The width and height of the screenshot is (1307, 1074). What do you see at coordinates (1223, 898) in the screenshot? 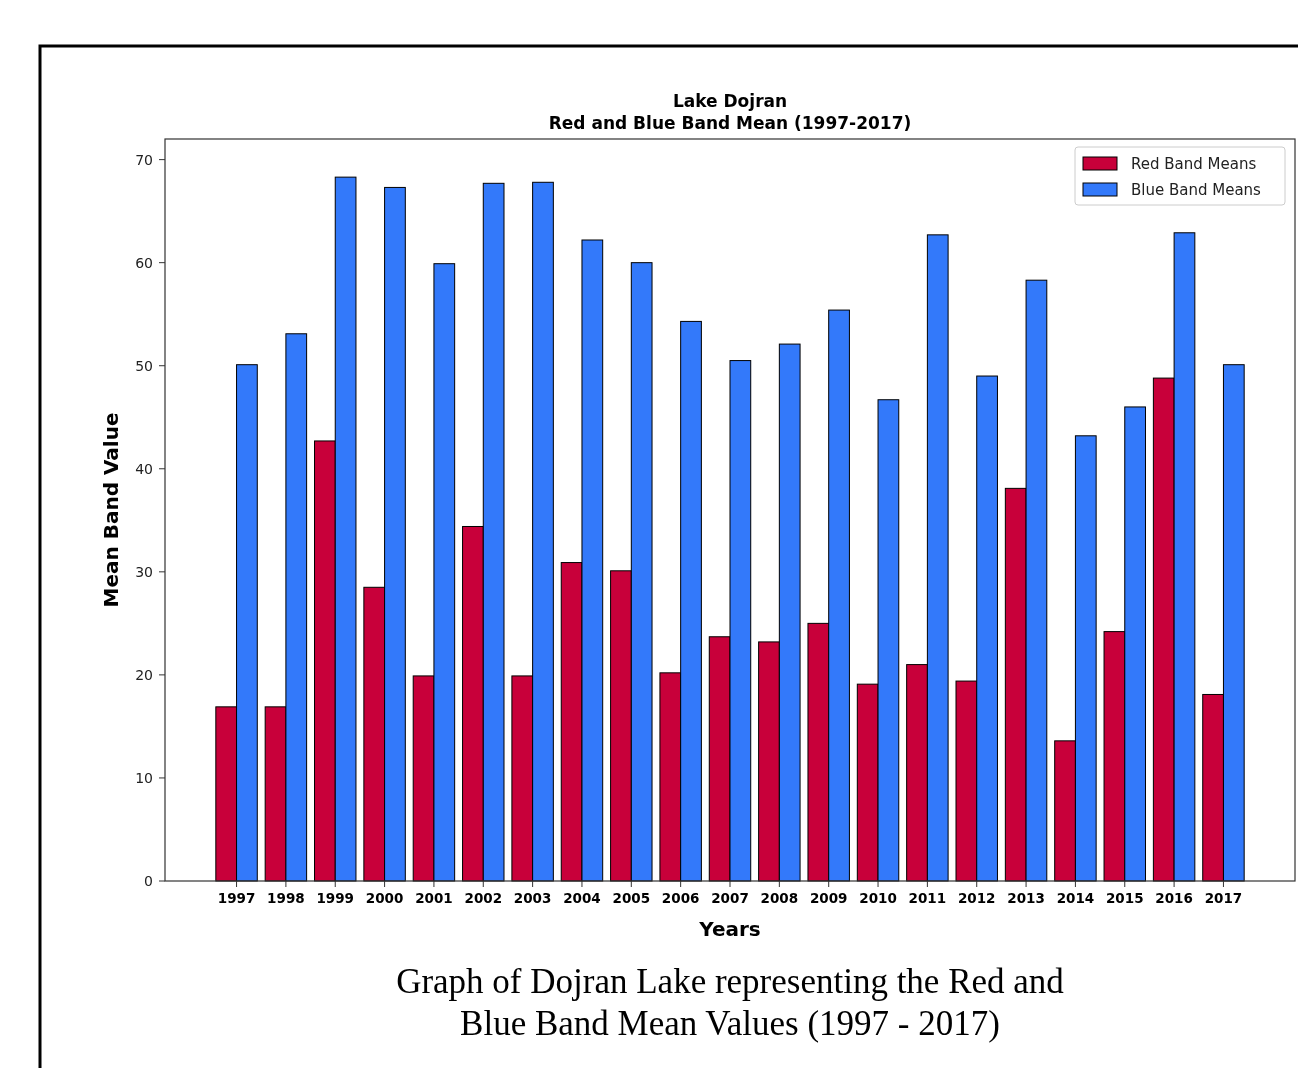
I see `x-tick-label: 2017` at bounding box center [1223, 898].